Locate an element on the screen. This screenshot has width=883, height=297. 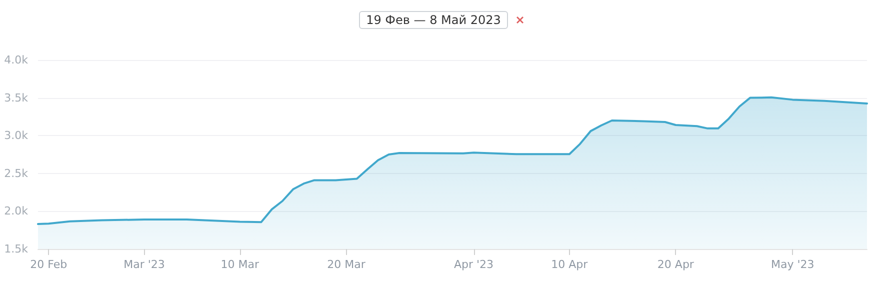
x-tick-label: May '23 is located at coordinates (792, 264).